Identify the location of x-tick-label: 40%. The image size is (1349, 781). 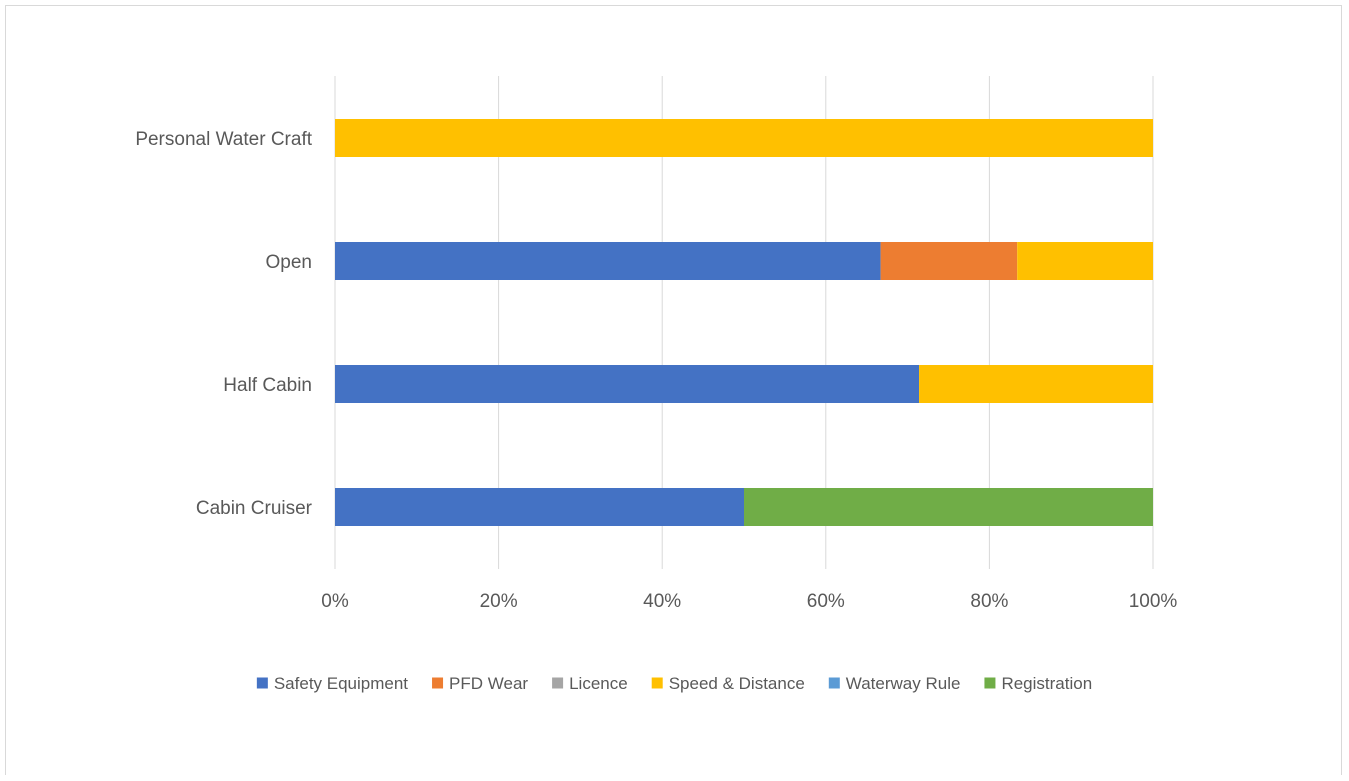
(662, 601).